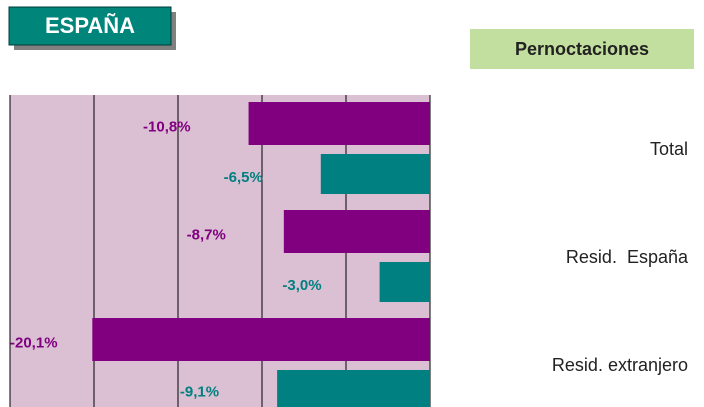 This screenshot has width=704, height=407. What do you see at coordinates (301, 285) in the screenshot?
I see `data-label: -3,0%` at bounding box center [301, 285].